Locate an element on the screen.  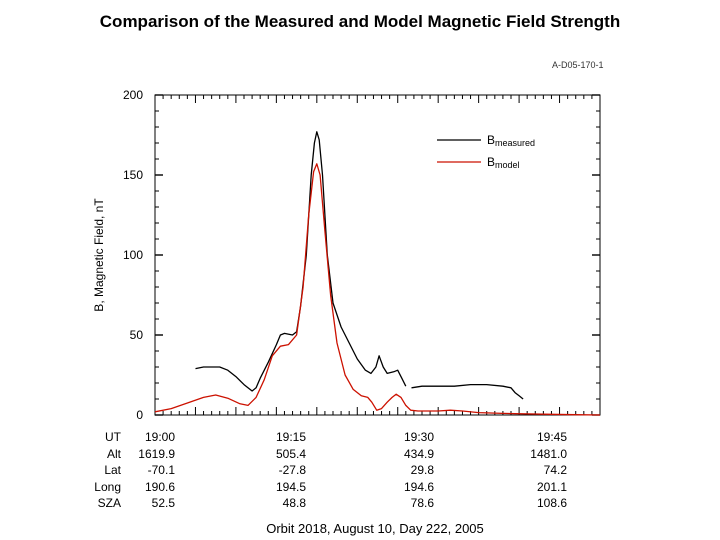
table-cell: 434.9 is located at coordinates (419, 454).